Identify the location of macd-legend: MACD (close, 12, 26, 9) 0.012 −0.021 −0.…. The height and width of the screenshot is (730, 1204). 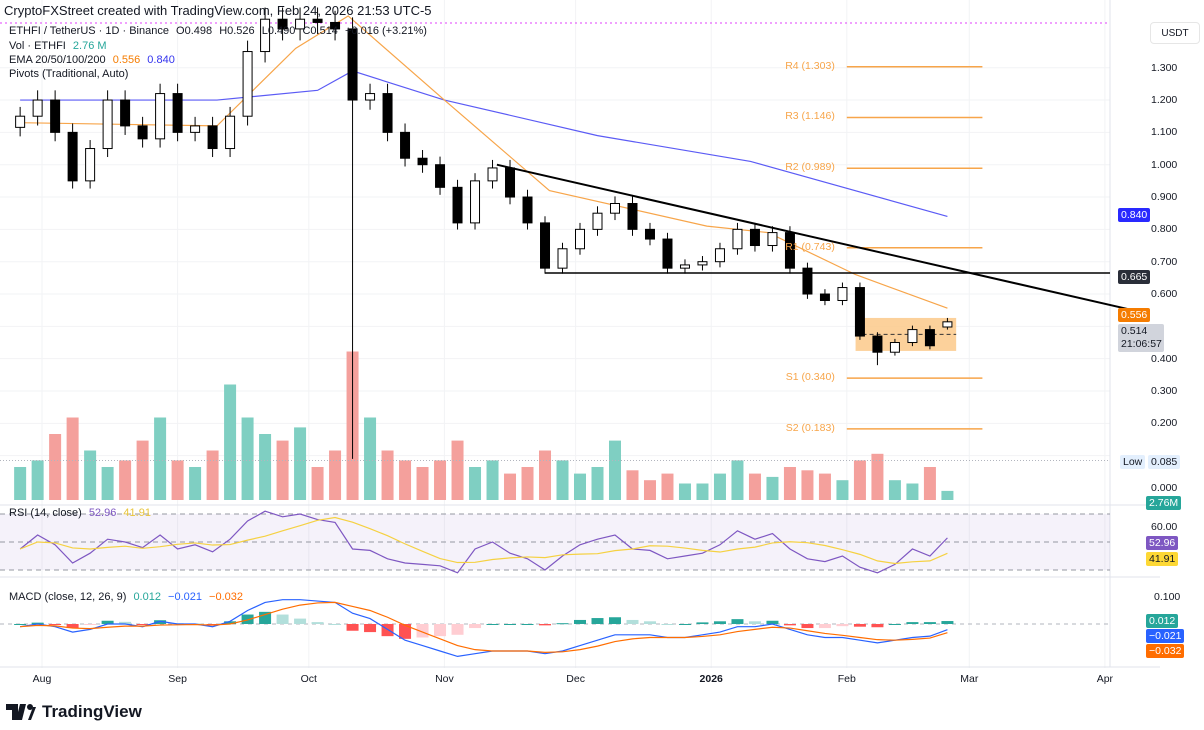
(128, 597).